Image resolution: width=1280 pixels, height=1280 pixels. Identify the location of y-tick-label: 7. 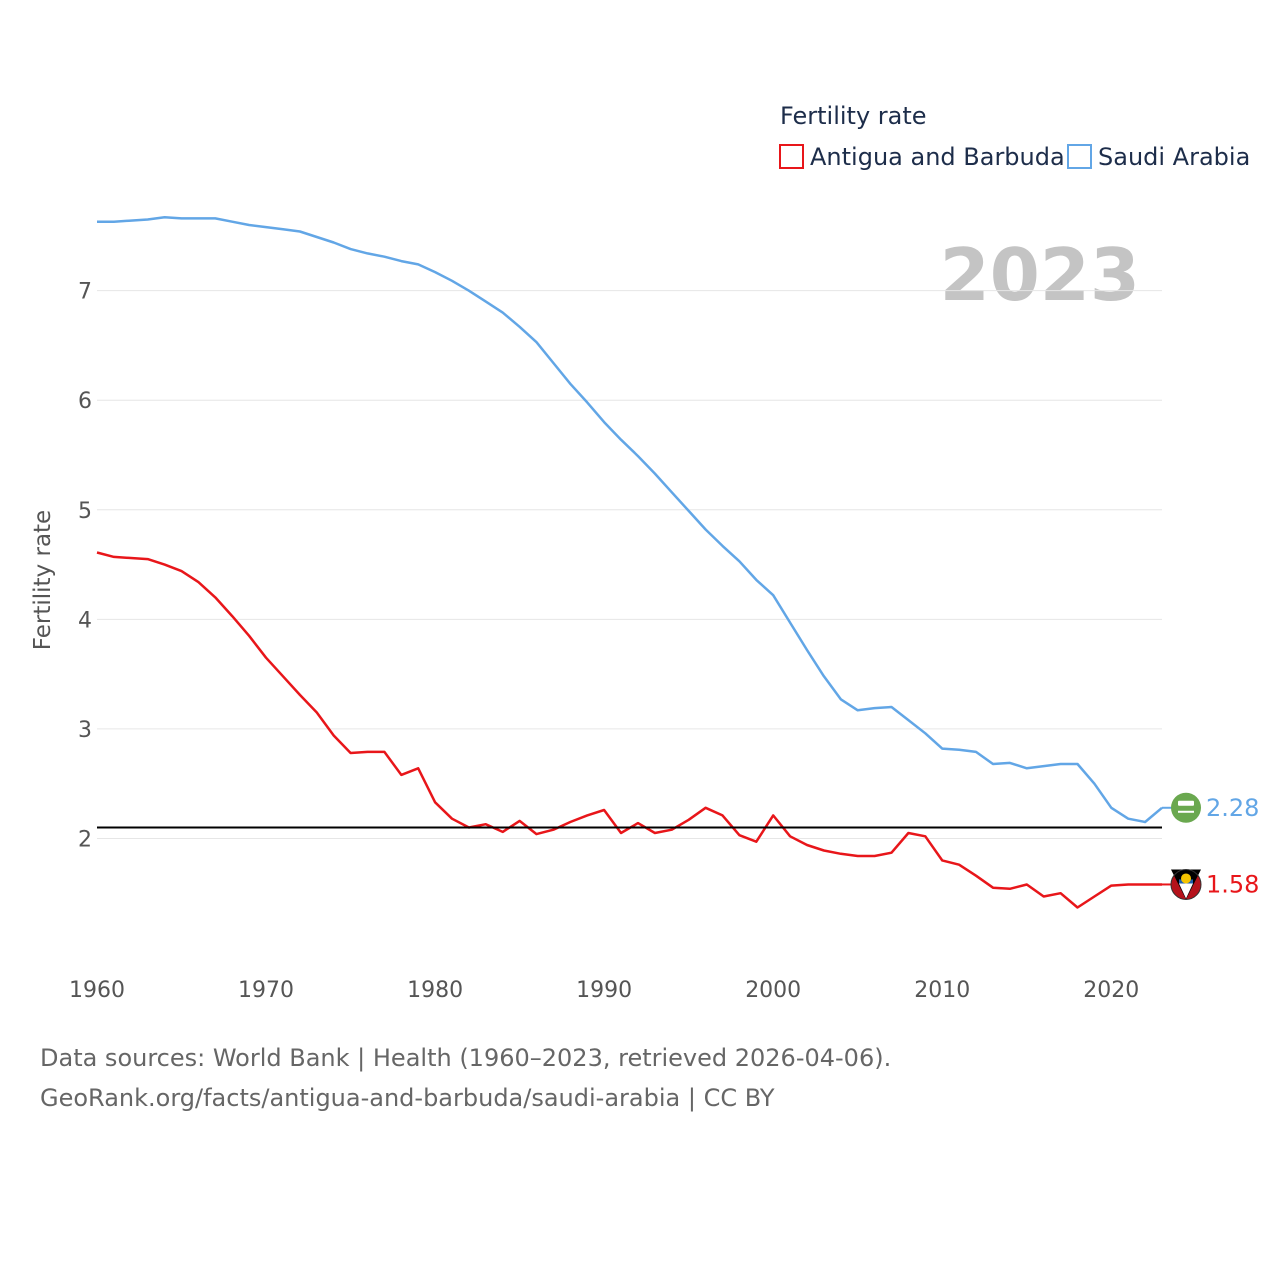
(85, 292).